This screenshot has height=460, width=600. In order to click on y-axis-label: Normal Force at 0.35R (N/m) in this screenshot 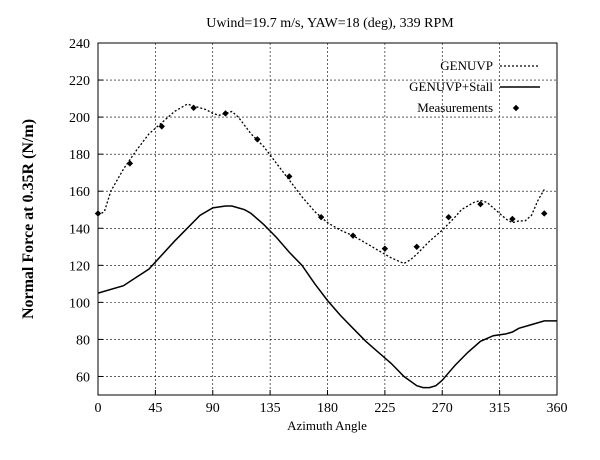, I will do `click(28, 219)`.